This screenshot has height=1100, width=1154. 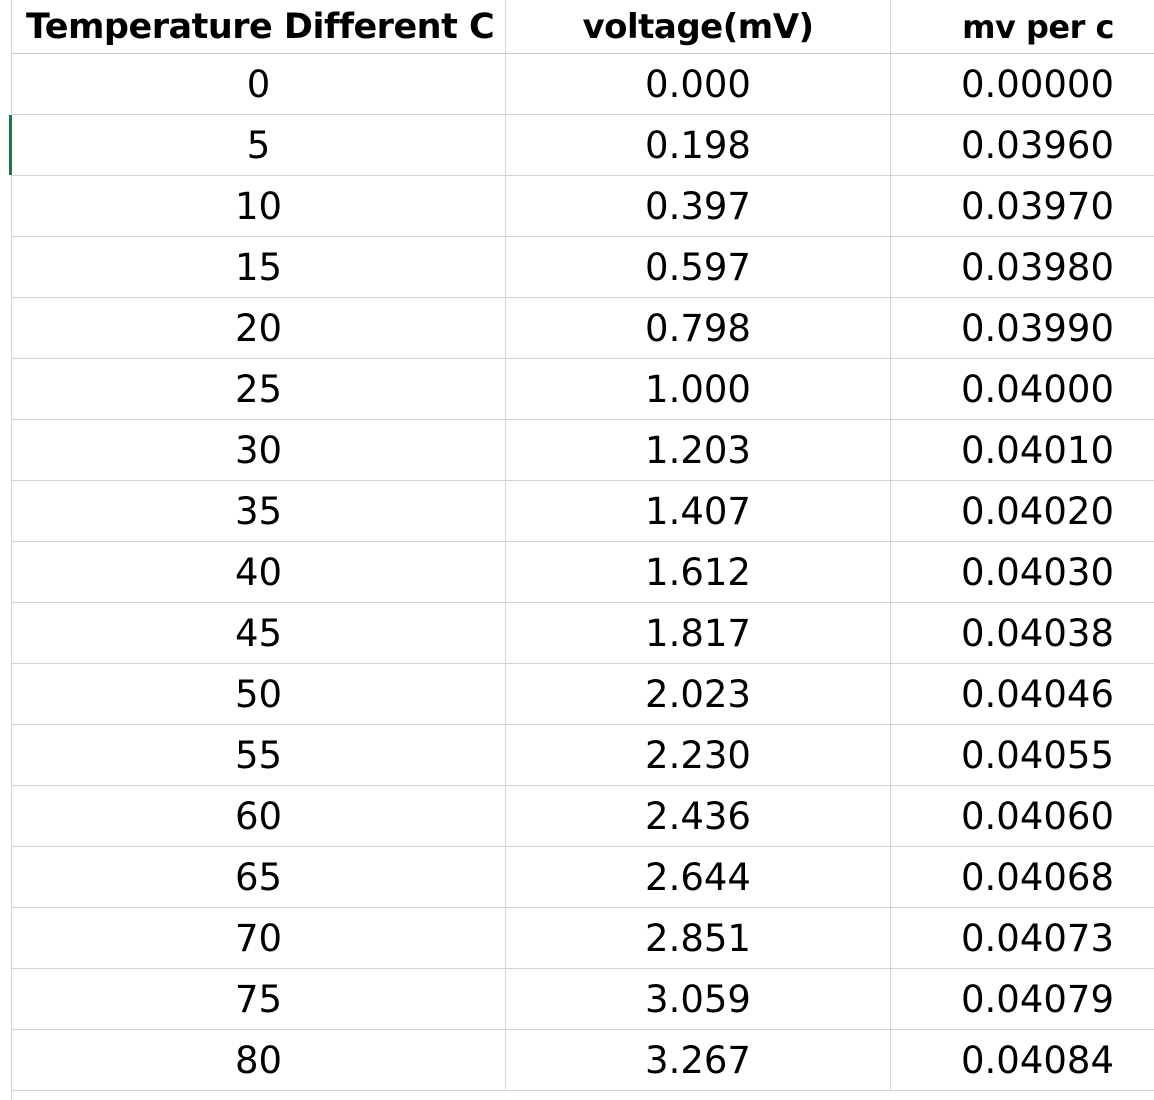 What do you see at coordinates (1037, 84) in the screenshot?
I see `cell-mv-per-c: 0.00000` at bounding box center [1037, 84].